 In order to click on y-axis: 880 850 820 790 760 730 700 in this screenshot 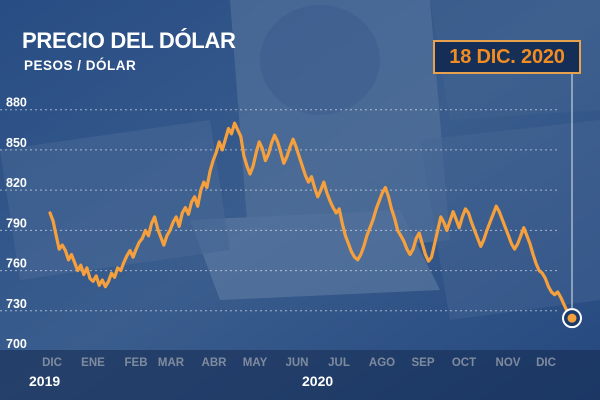, I will do `click(16, 223)`.